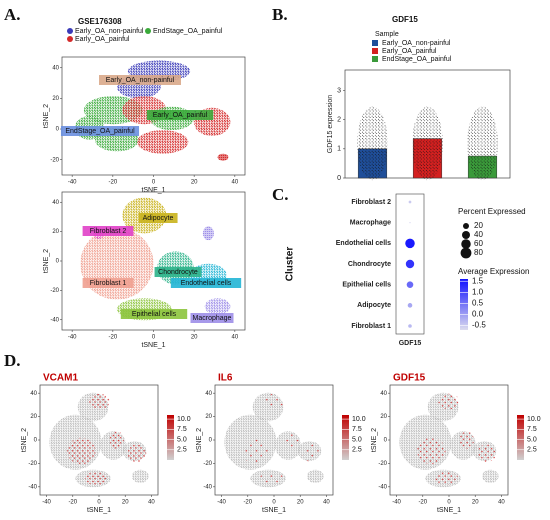  Describe the element at coordinates (478, 252) in the screenshot. I see `legend-label: 80` at that location.